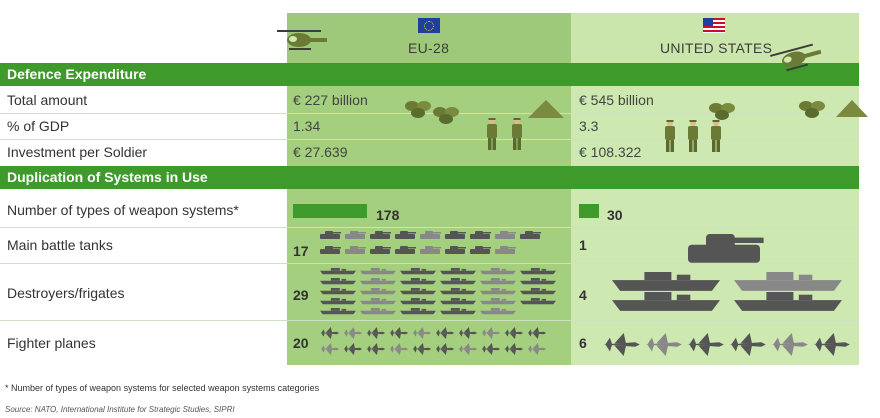 The height and width of the screenshot is (418, 880). Describe the element at coordinates (429, 74) in the screenshot. I see `section-defence-expenditure: Defence Expenditure` at that location.